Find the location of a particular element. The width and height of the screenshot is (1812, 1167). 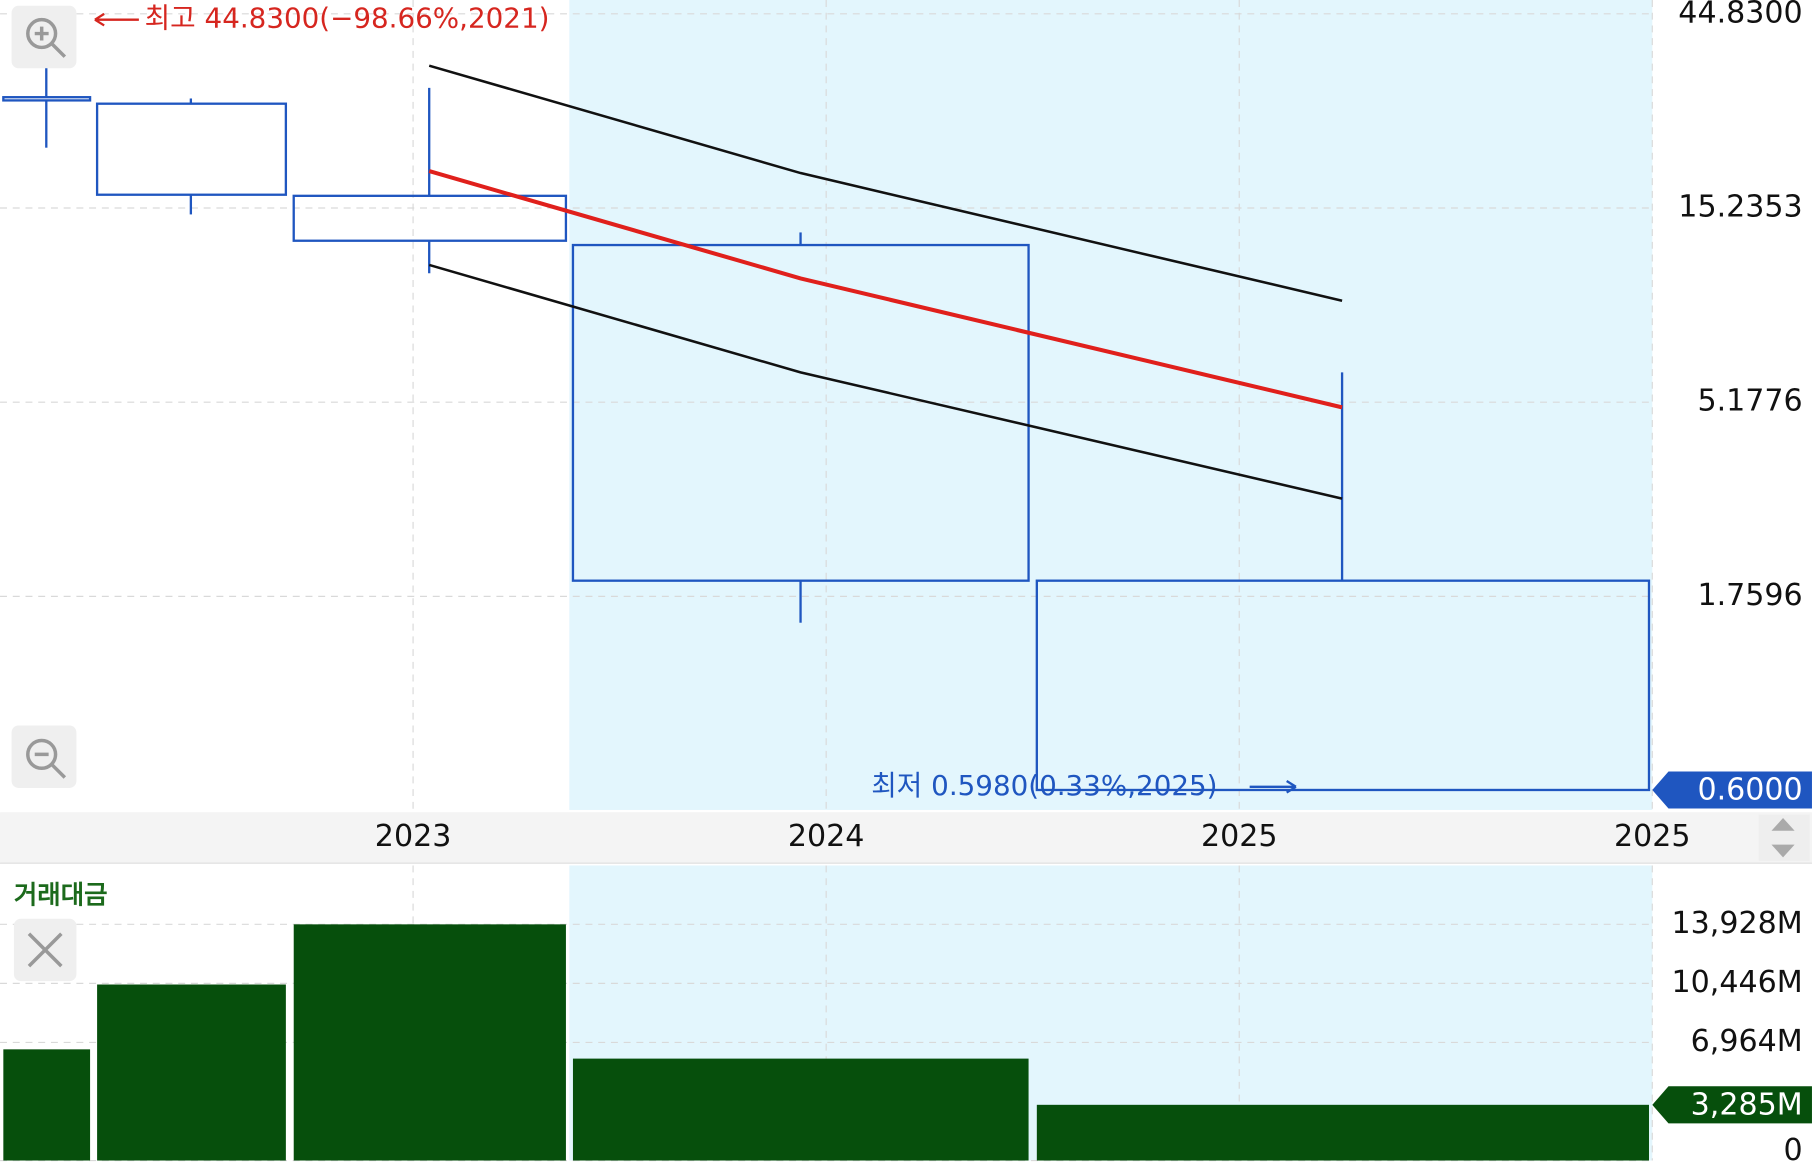

y-tick-label: 0 is located at coordinates (1793, 1150).